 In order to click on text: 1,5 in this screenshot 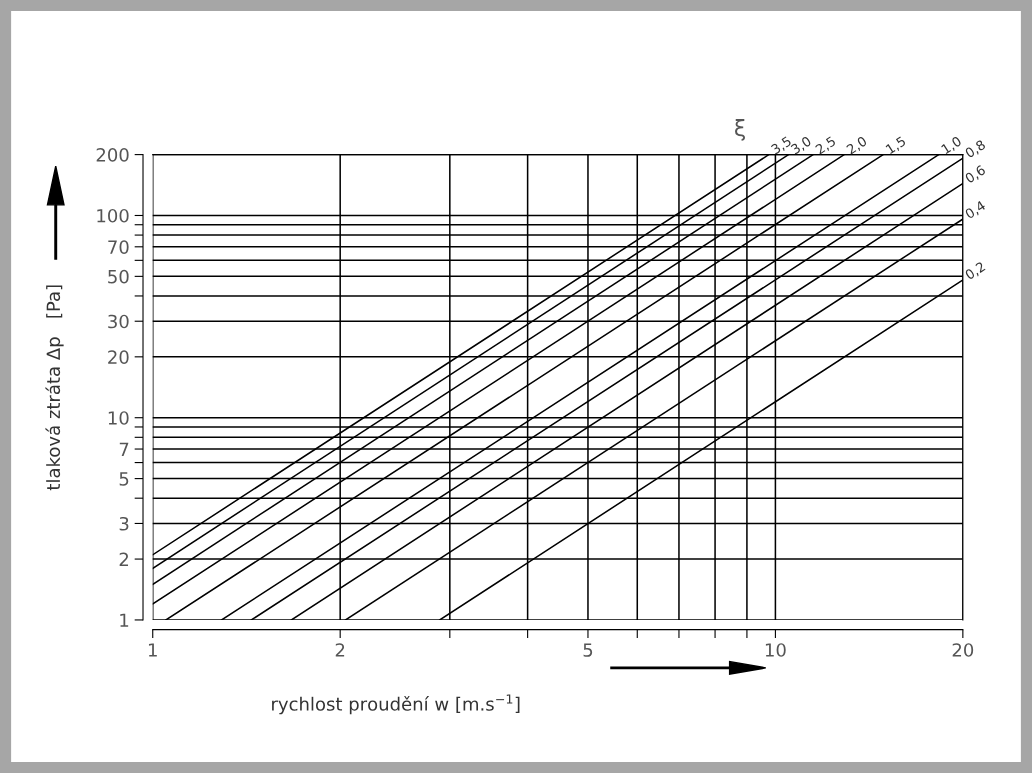, I will do `click(896, 146)`.